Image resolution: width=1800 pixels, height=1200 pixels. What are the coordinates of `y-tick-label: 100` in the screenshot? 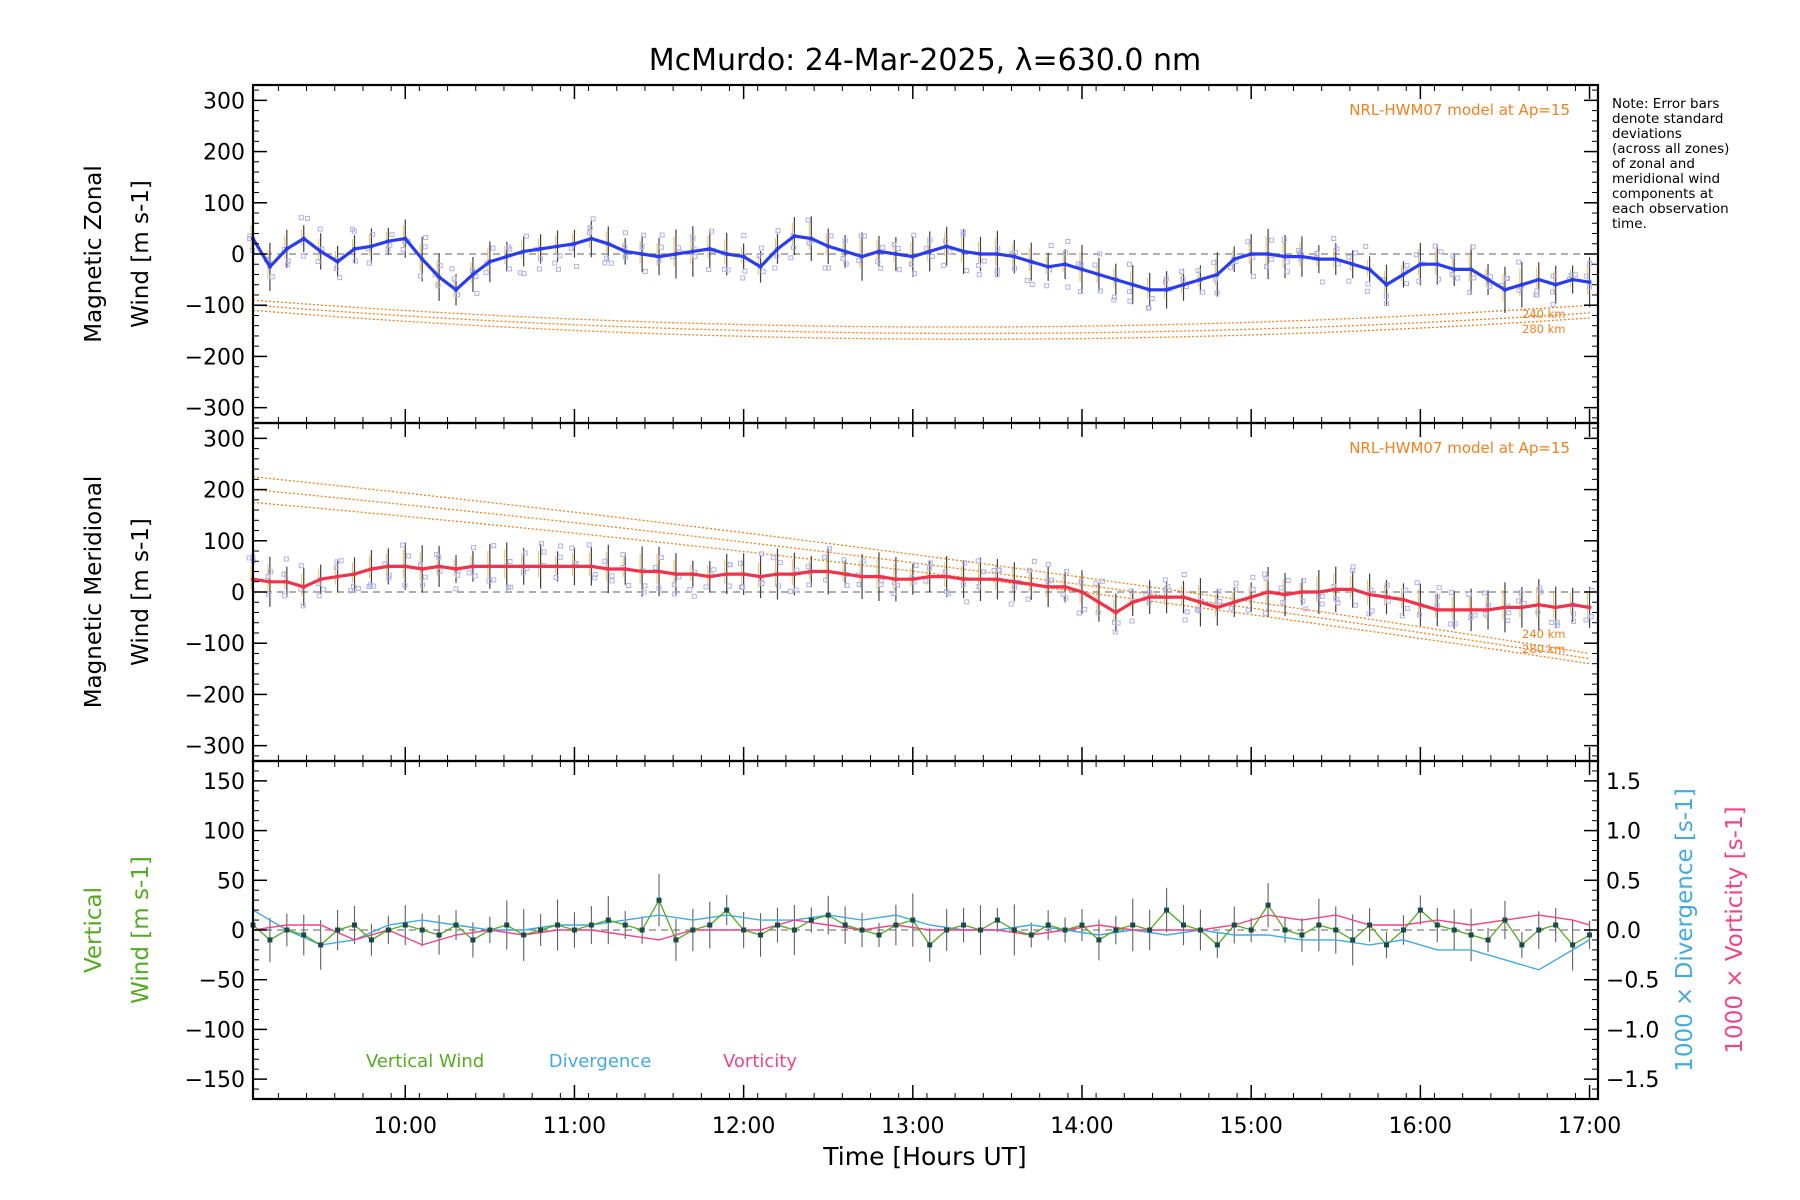 It's located at (224, 204).